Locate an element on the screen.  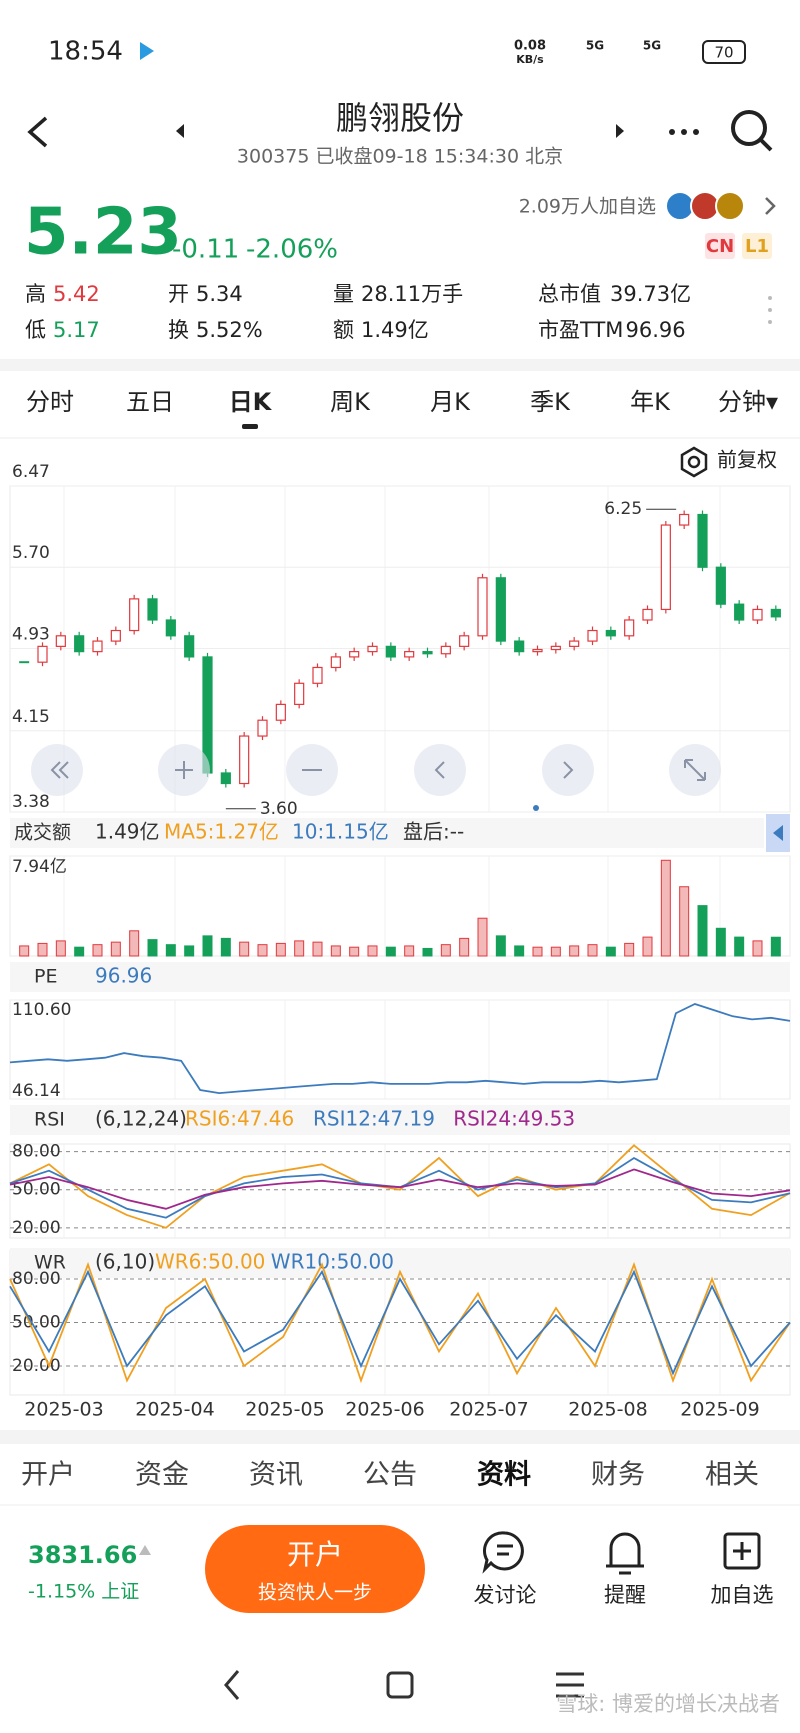
period-tab: 月K is located at coordinates (450, 402).